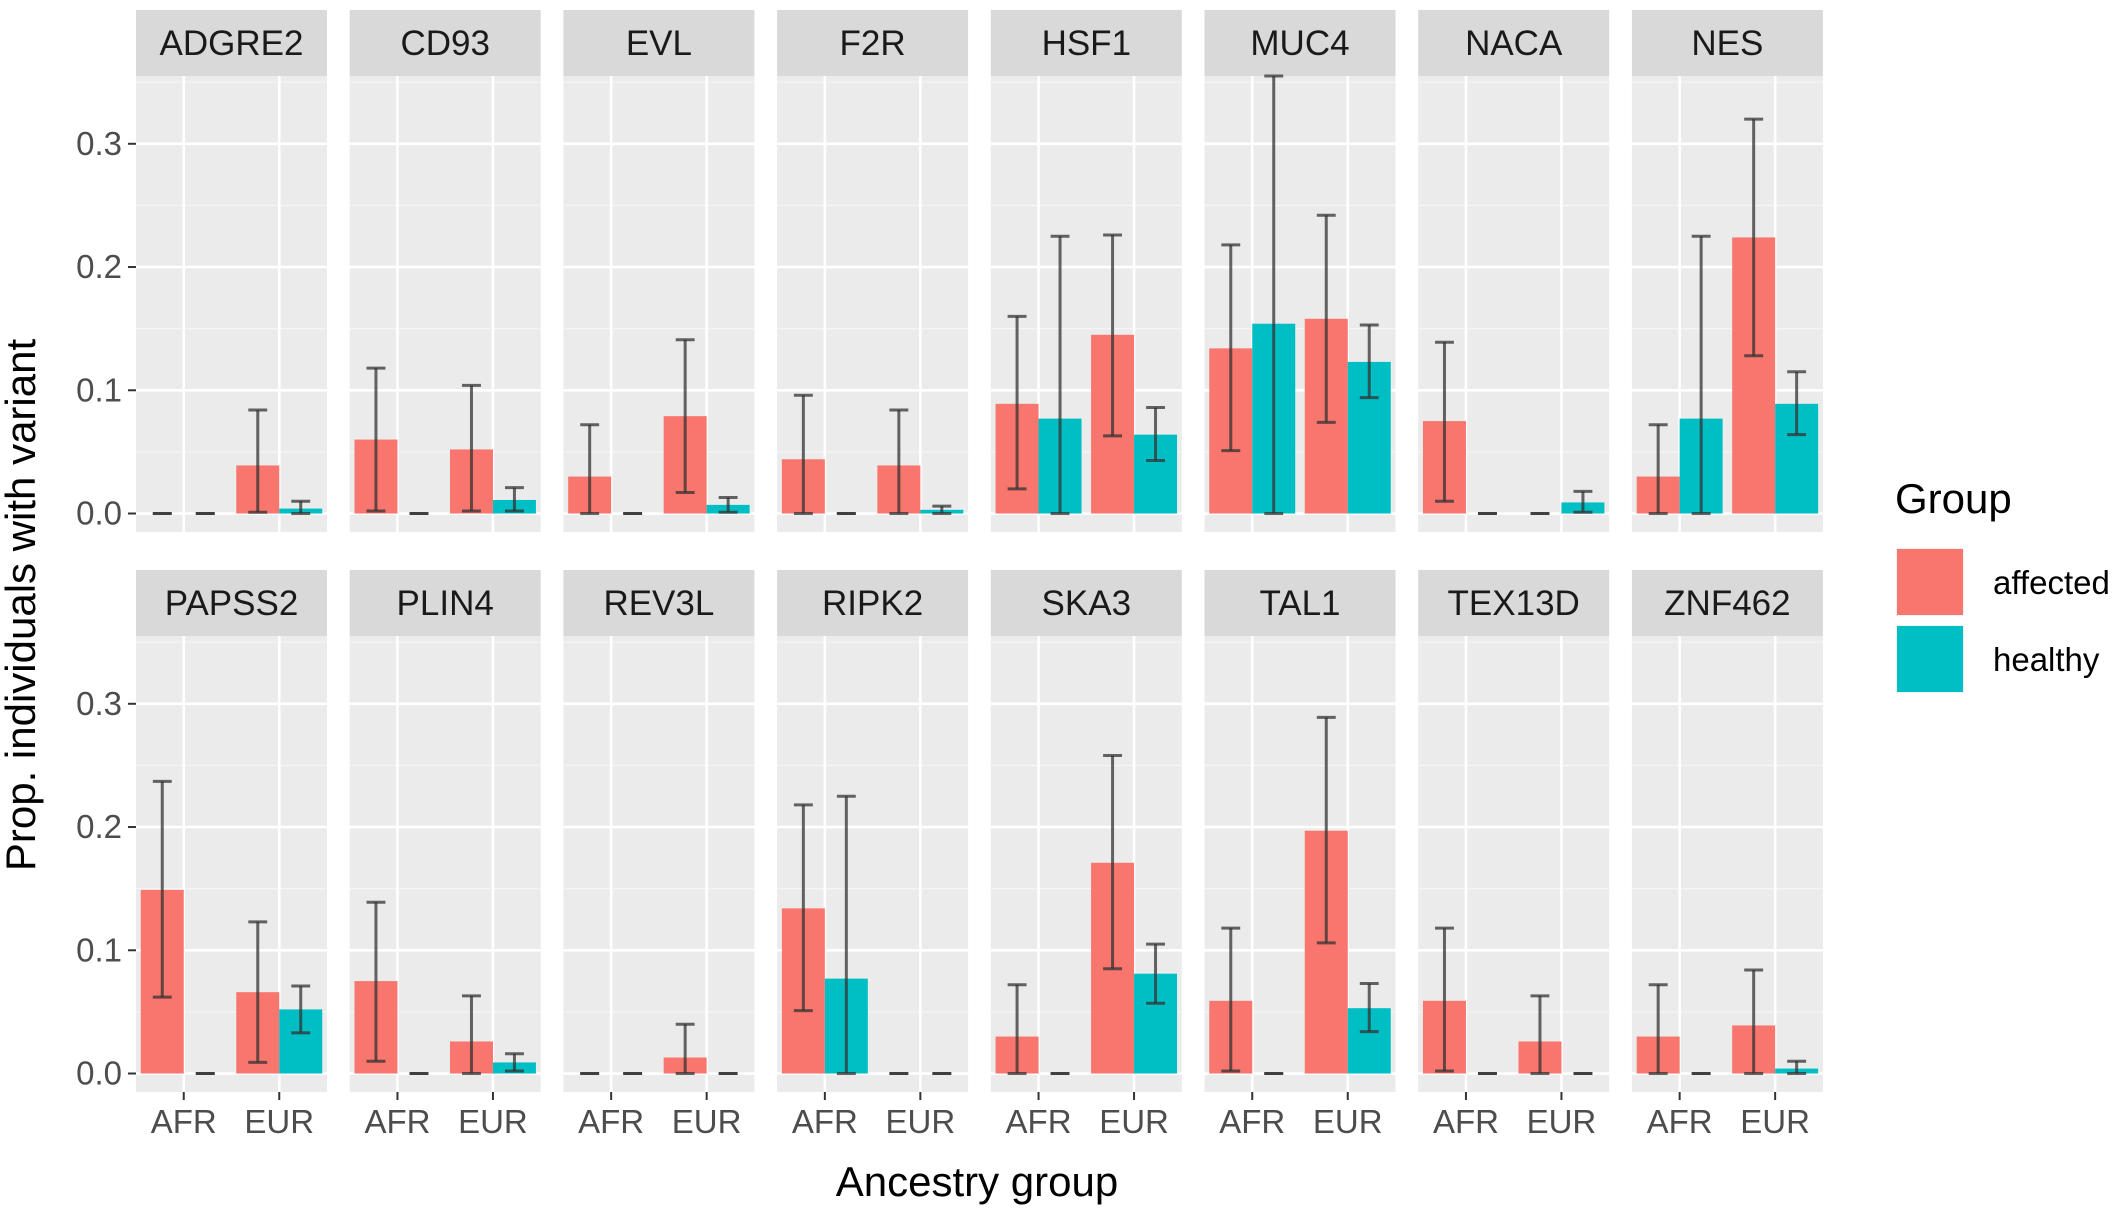 The height and width of the screenshot is (1210, 2128). I want to click on facet-strip-label: PLIN4, so click(445, 603).